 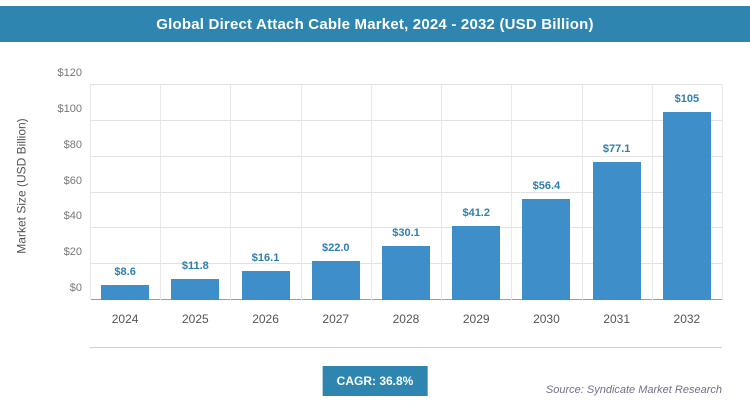 I want to click on bar-column: $41.2 2029, so click(x=476, y=205).